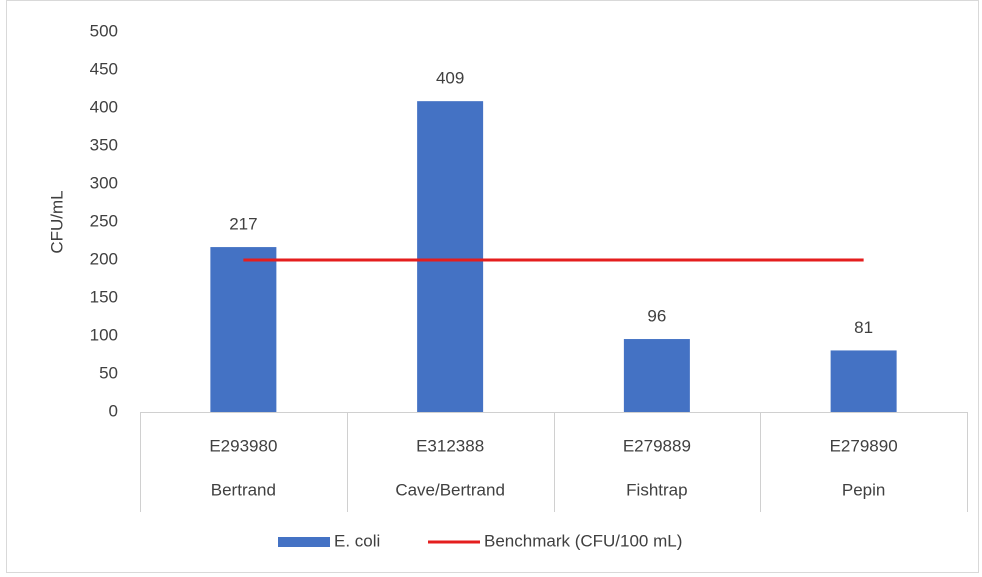  Describe the element at coordinates (450, 445) in the screenshot. I see `x-tick-label: E312388` at that location.